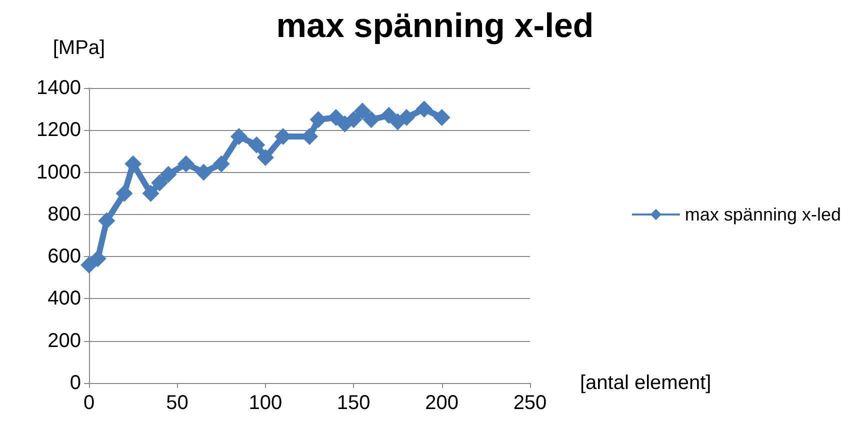  I want to click on y-tick-label: 1000, so click(58, 172).